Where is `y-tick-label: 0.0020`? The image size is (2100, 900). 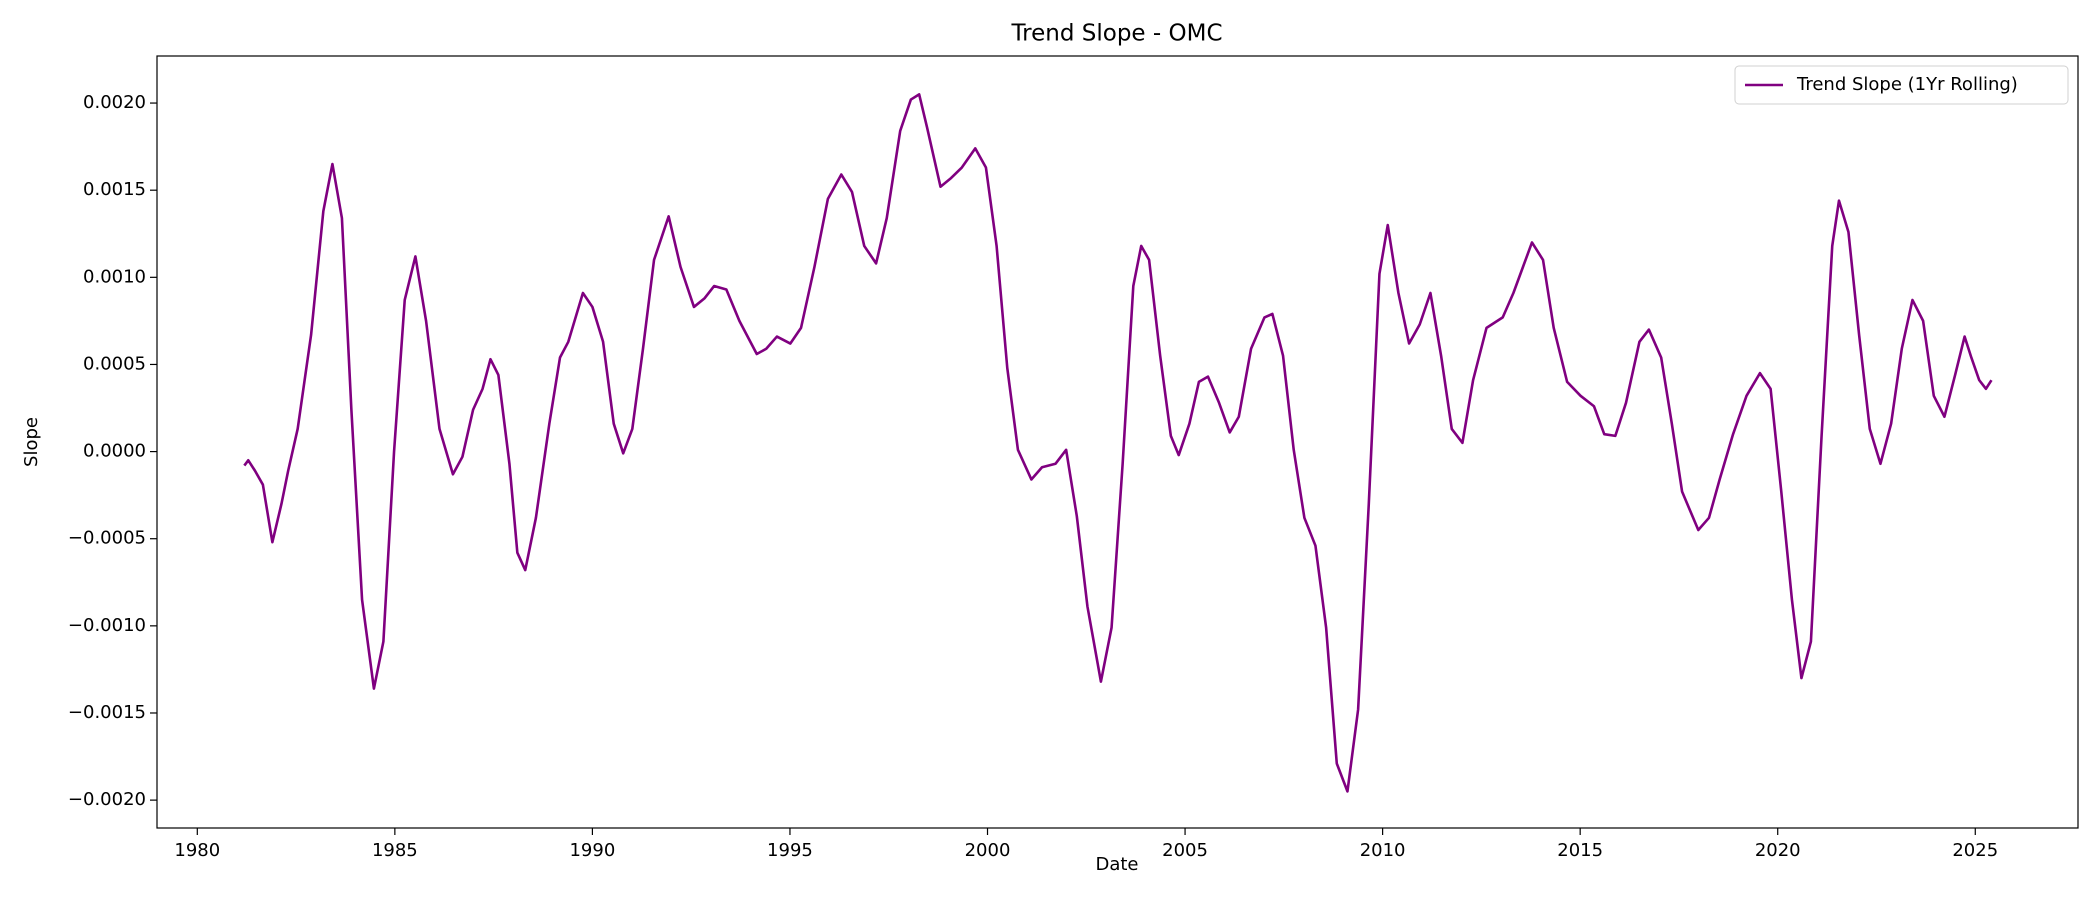 y-tick-label: 0.0020 is located at coordinates (114, 102).